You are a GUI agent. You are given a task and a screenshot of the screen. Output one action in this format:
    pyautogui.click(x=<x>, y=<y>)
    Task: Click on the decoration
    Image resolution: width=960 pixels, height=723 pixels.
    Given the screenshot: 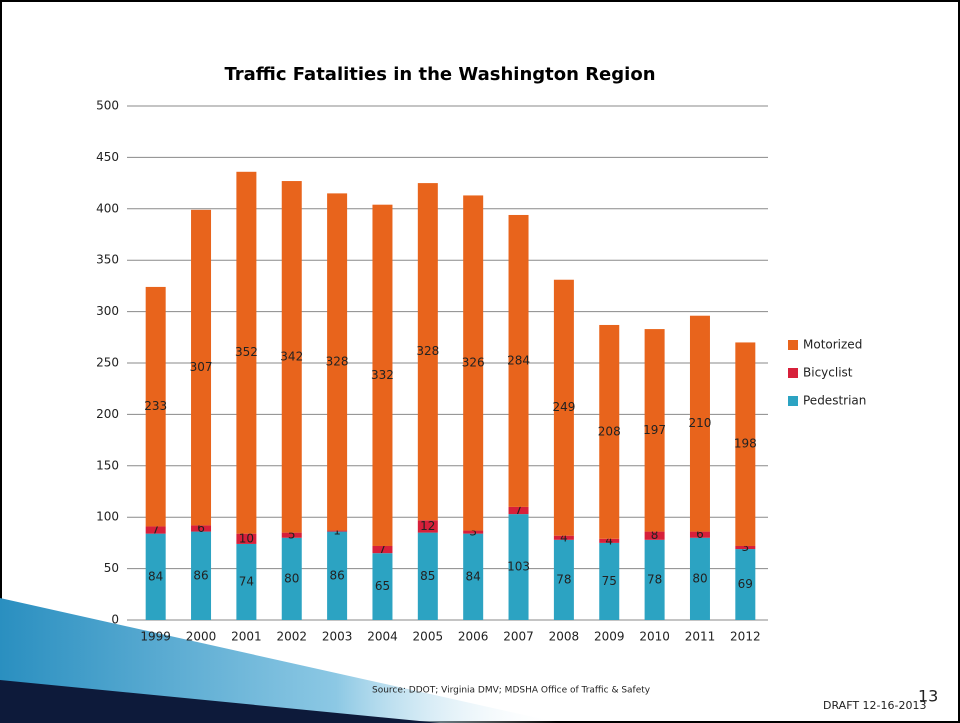 What is the action you would take?
    pyautogui.click(x=280, y=660)
    